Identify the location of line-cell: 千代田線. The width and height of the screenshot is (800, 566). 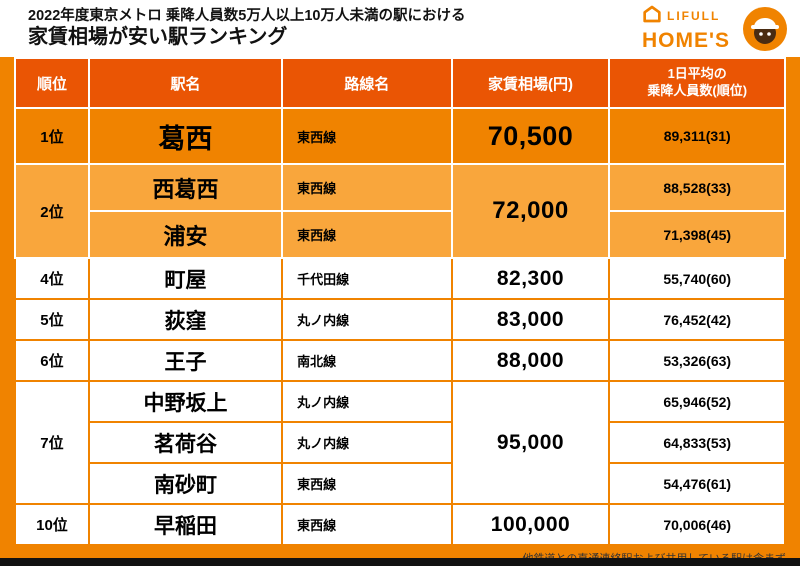
(367, 278).